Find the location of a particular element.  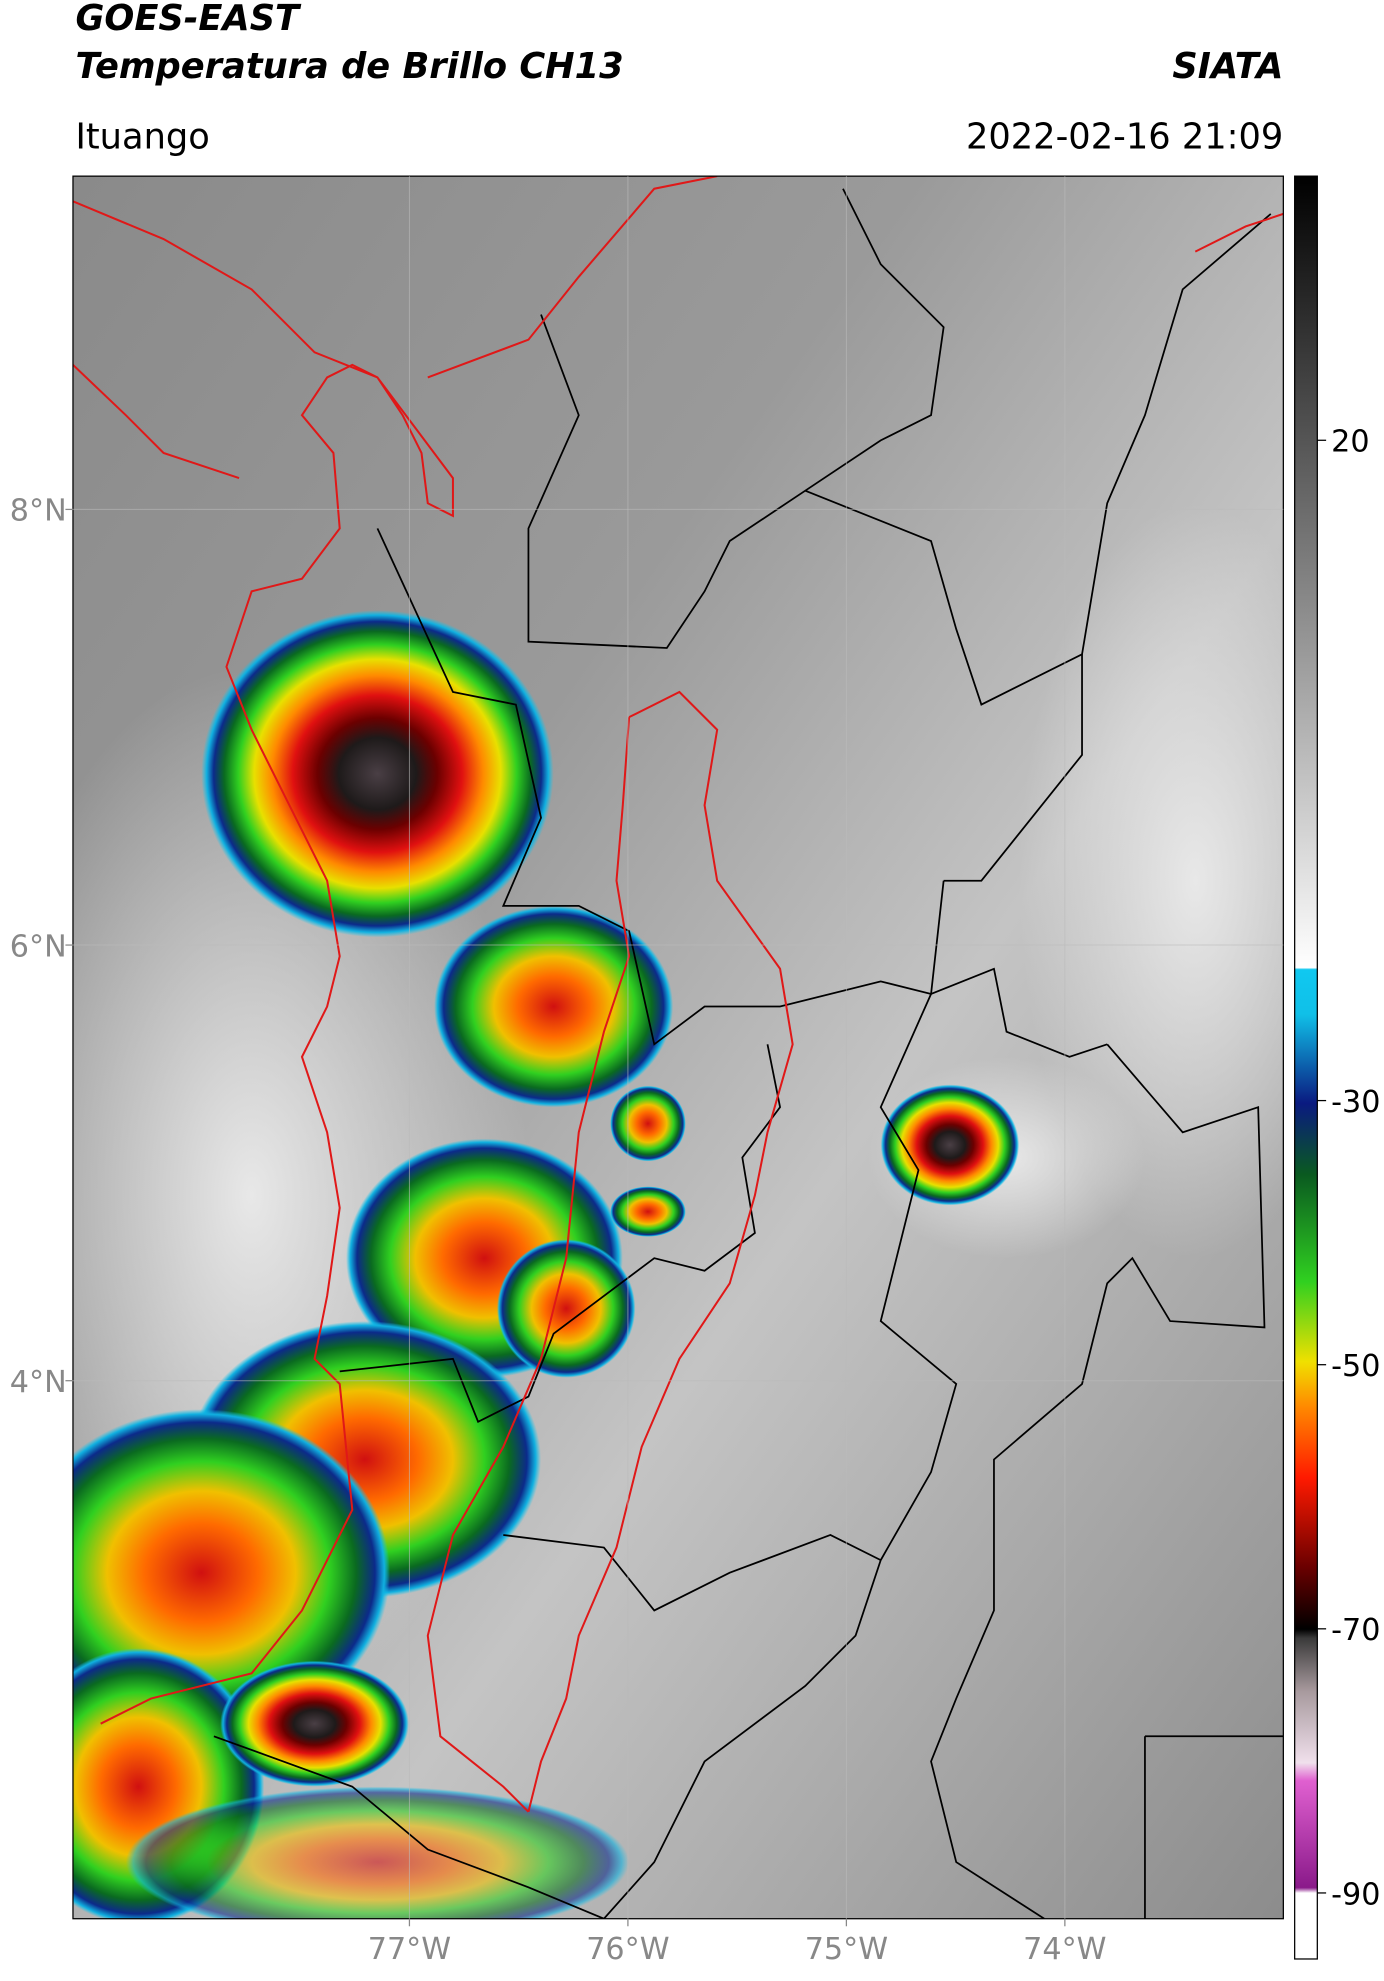

lat-tick-label: 8°N is located at coordinates (38, 511).